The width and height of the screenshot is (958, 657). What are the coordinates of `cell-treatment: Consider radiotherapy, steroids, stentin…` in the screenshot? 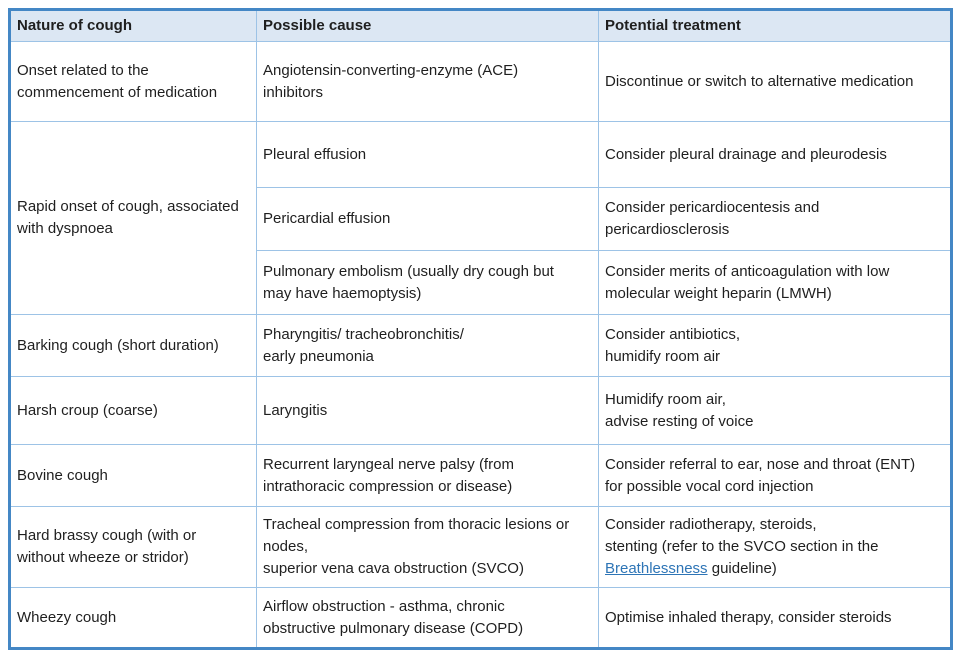 It's located at (775, 547).